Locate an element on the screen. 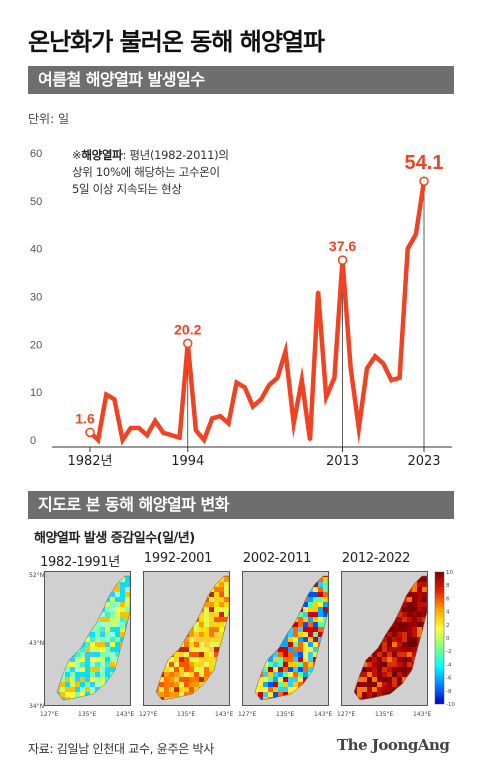 The height and width of the screenshot is (773, 480). value-label-1994: 20.2 is located at coordinates (187, 329).